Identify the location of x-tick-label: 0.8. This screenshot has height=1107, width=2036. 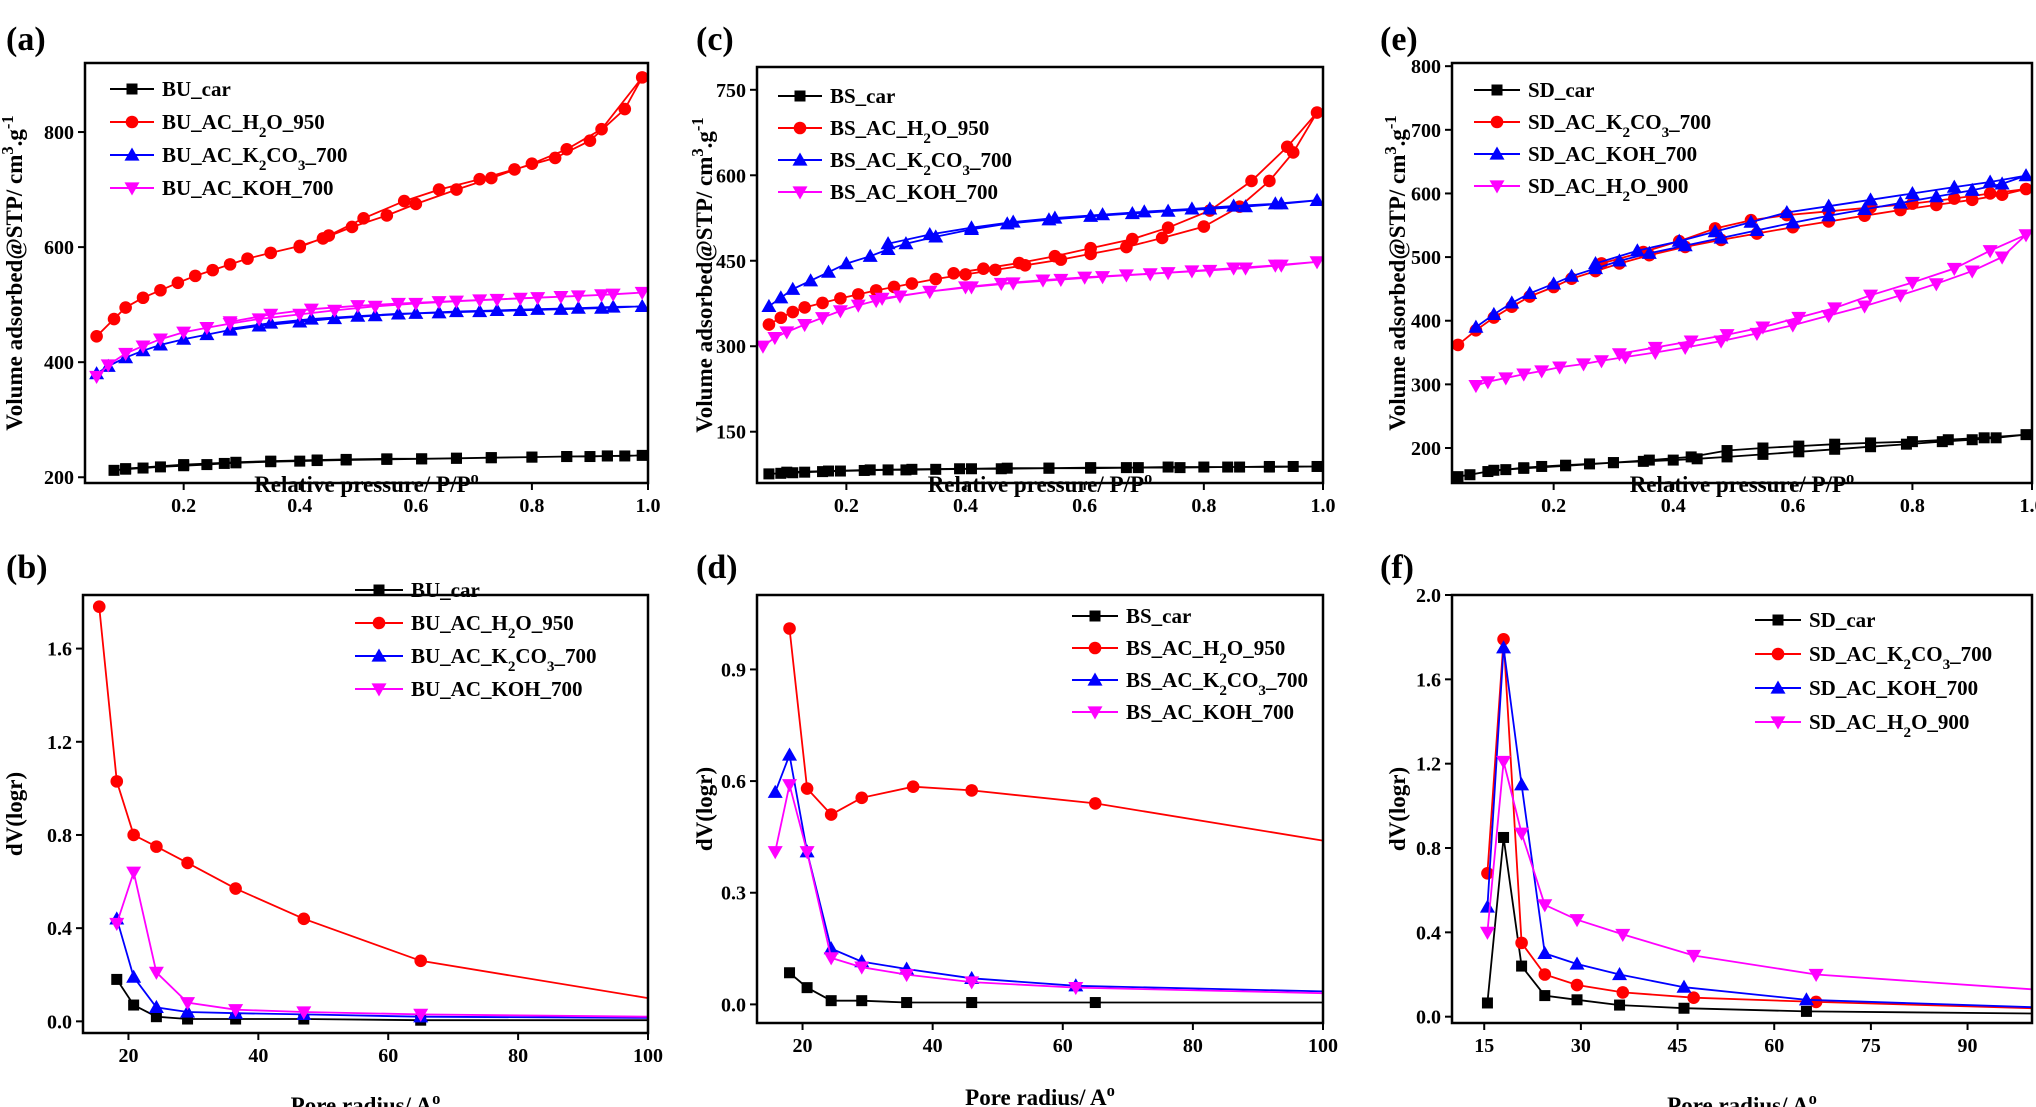
(531, 506).